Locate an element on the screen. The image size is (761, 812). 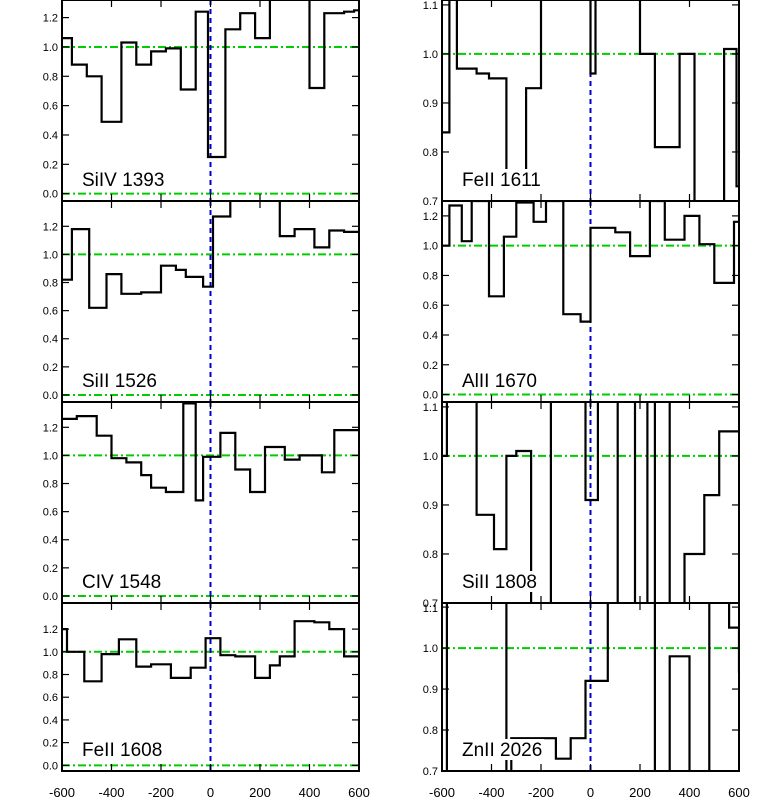
panel-civ-1548: 0.0 0.2 0.4 0.6 0.8 1.0 1.2 CIV 1548 is located at coordinates (201, 502).